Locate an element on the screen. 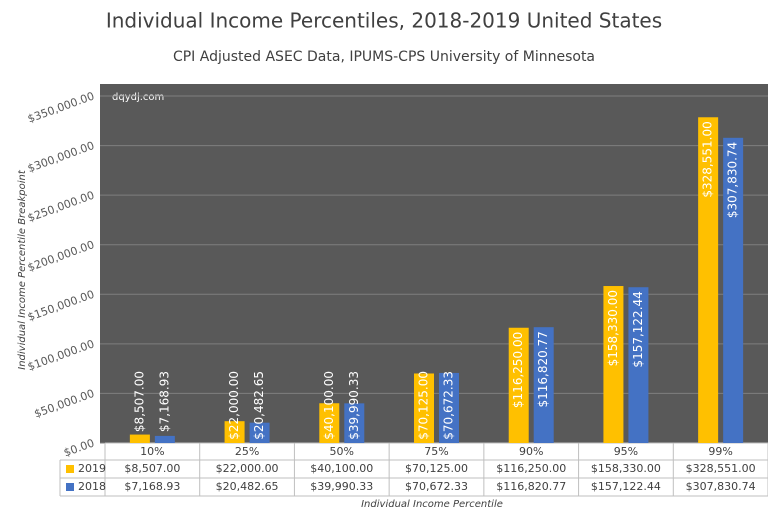 The image size is (768, 512). x-tick-label: 99% is located at coordinates (720, 451).